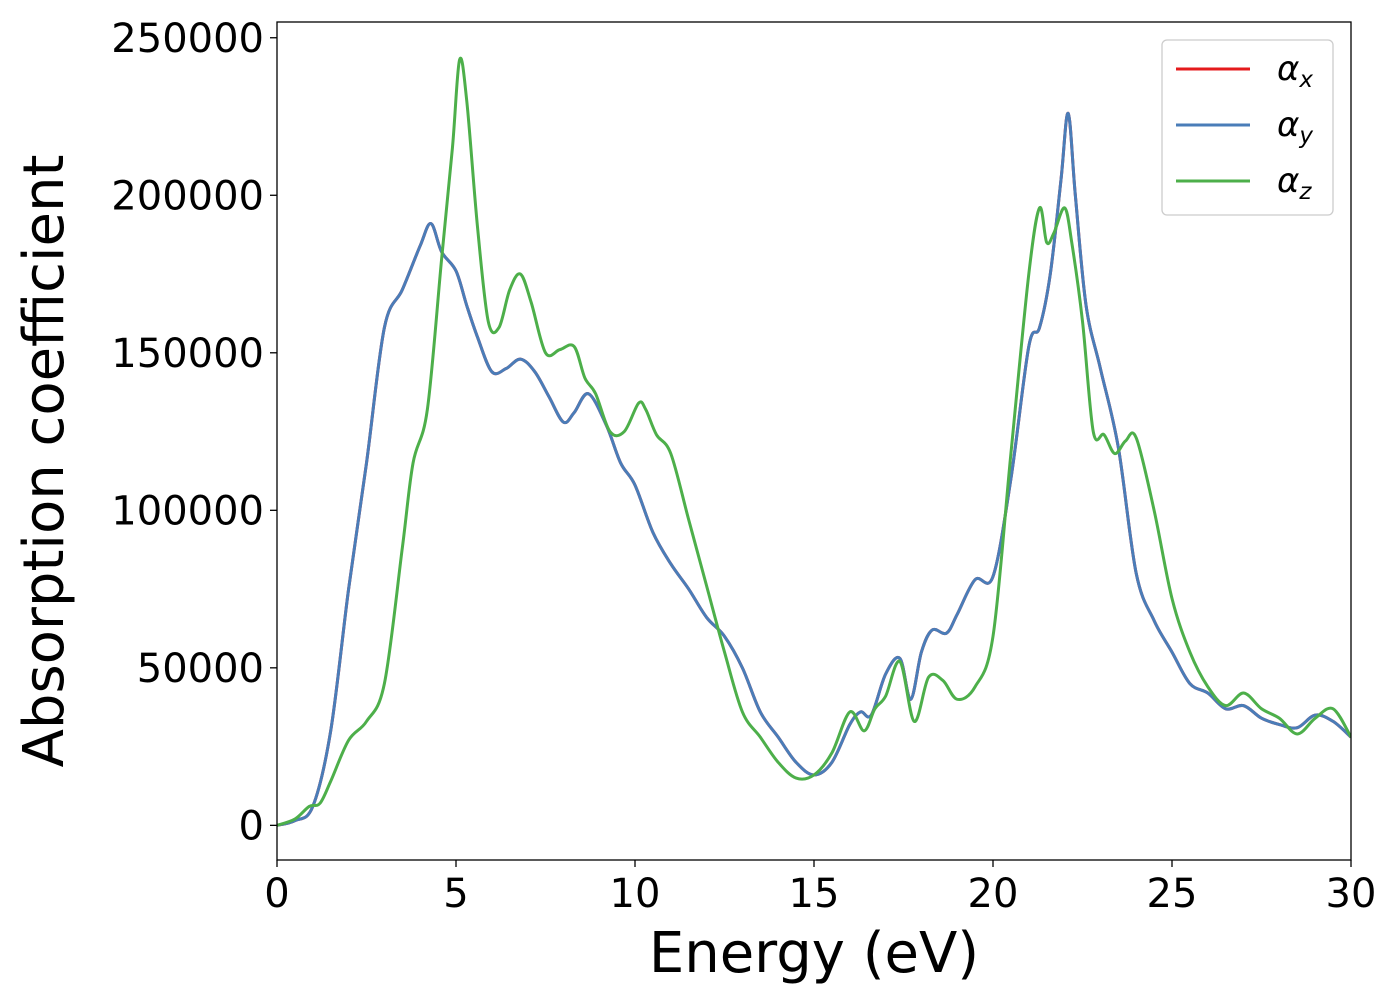 Image resolution: width=1400 pixels, height=1000 pixels. Describe the element at coordinates (814, 953) in the screenshot. I see `x-axis-title: Energy (eV)` at that location.